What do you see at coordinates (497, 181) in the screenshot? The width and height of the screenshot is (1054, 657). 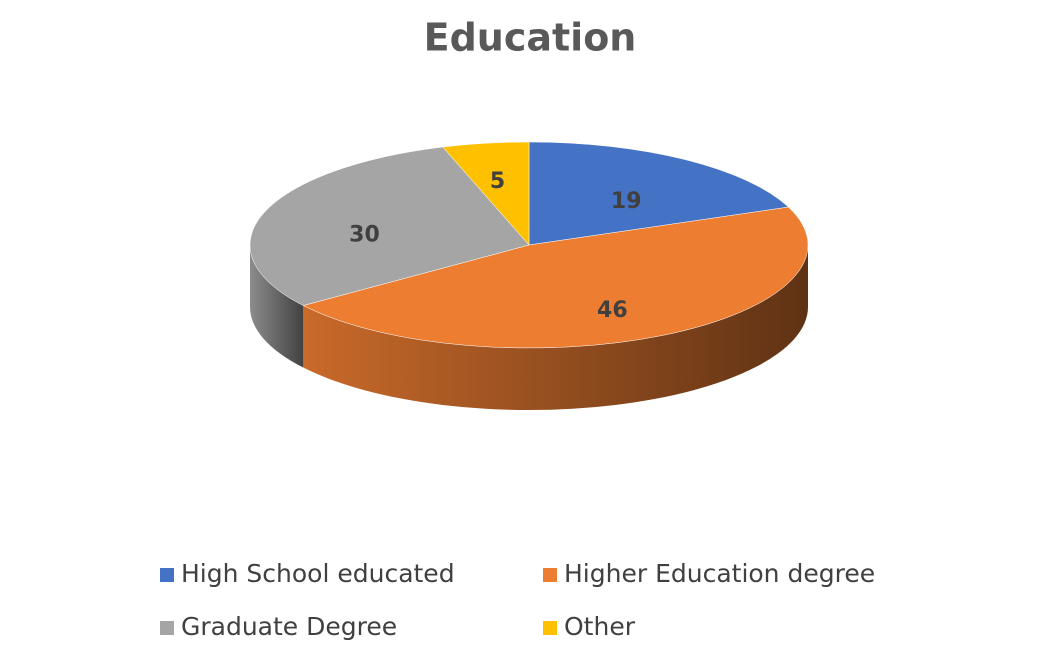 I see `data-label: 5` at bounding box center [497, 181].